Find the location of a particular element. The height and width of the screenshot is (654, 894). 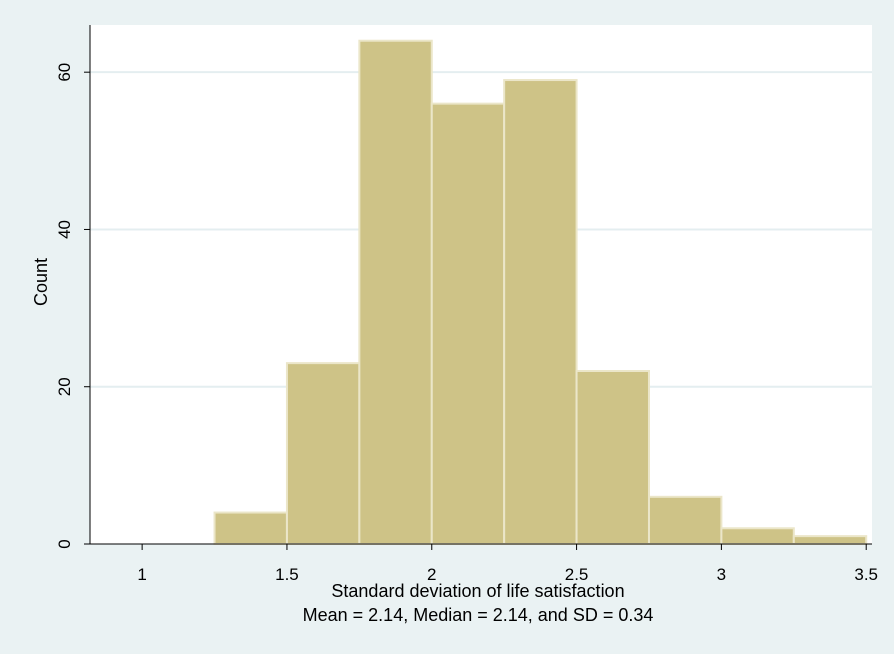

y-tick-label: 0 is located at coordinates (64, 543).